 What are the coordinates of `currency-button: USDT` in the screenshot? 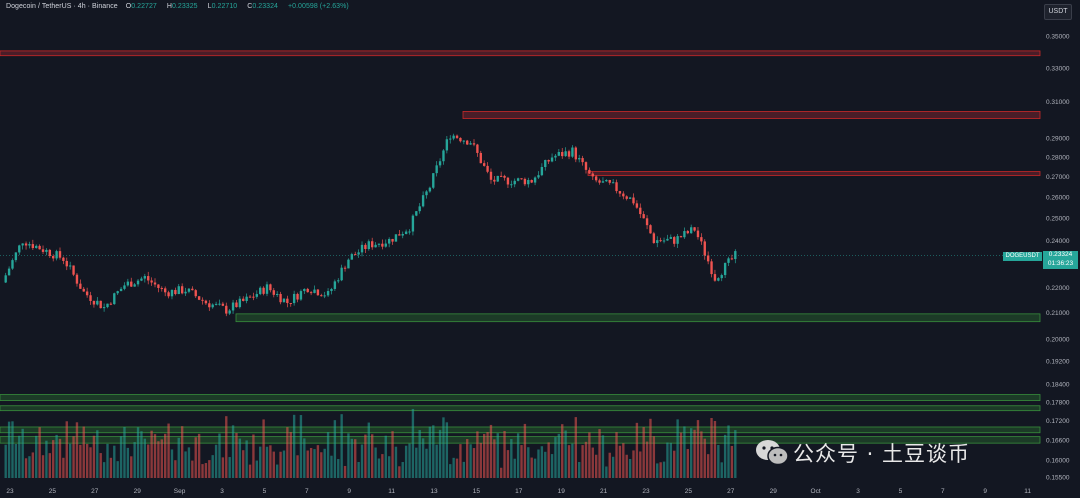 It's located at (1058, 12).